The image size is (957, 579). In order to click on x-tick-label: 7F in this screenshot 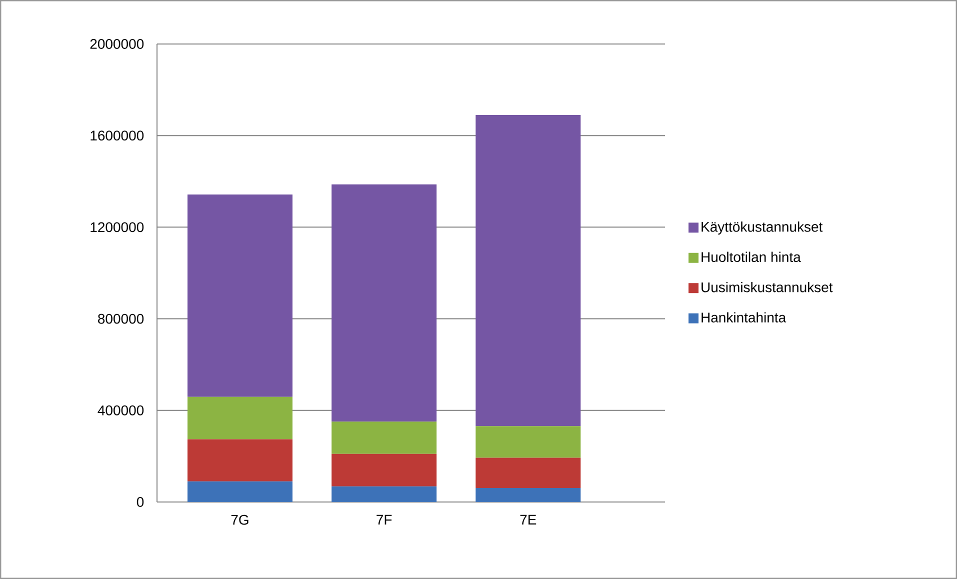, I will do `click(384, 519)`.